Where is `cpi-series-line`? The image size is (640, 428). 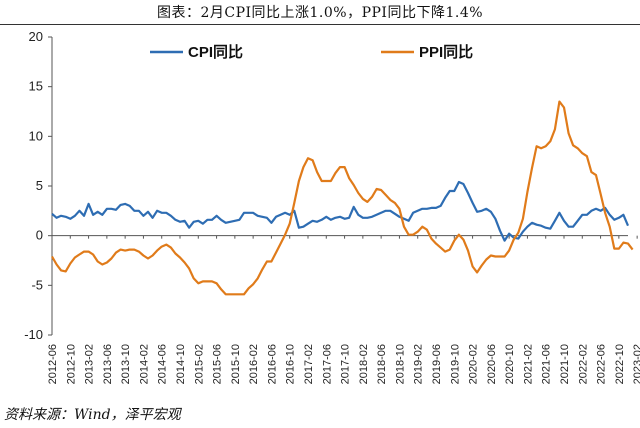 cpi-series-line is located at coordinates (340, 211).